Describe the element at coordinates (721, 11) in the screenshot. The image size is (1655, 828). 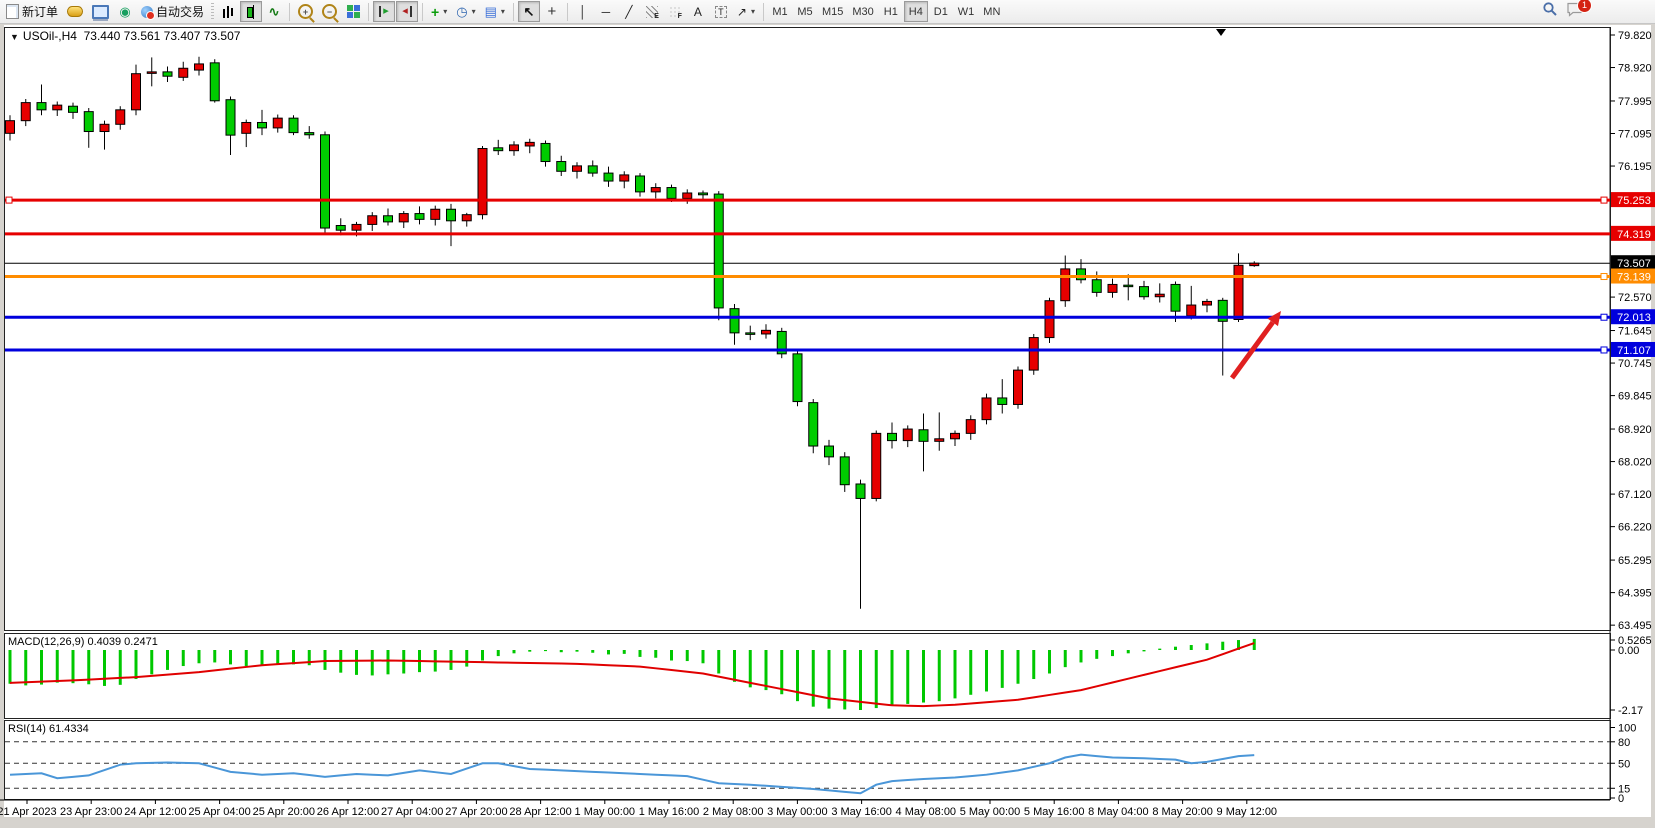
I see `text-label-button: T` at that location.